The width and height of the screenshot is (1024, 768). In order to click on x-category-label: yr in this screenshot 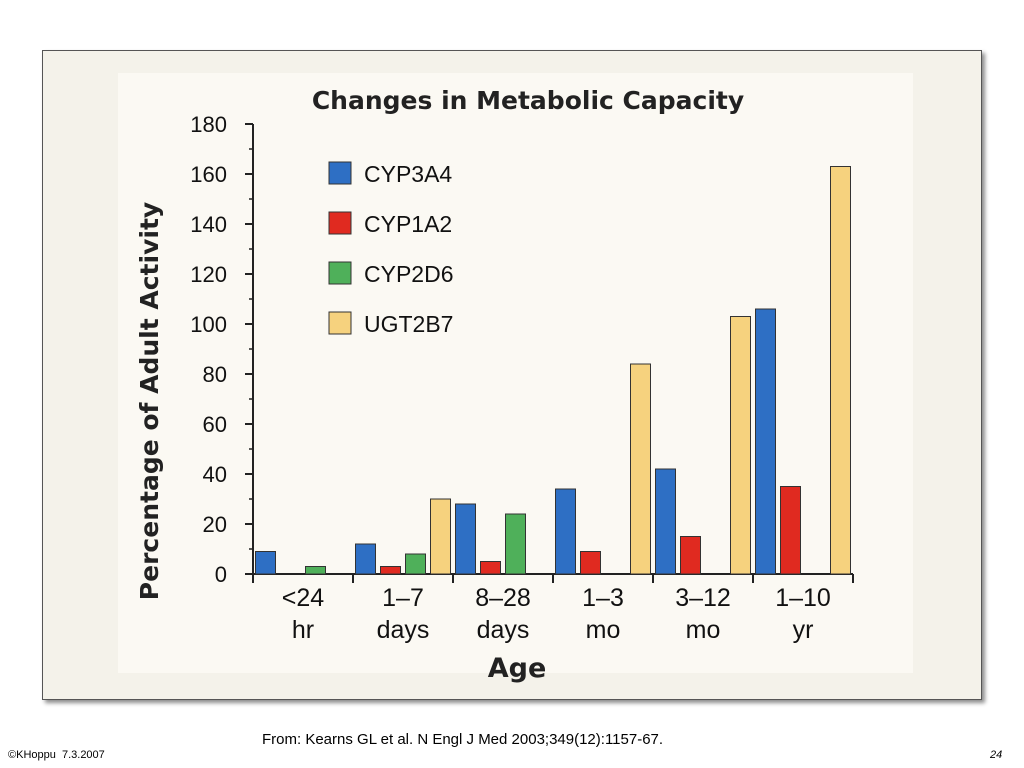, I will do `click(803, 630)`.